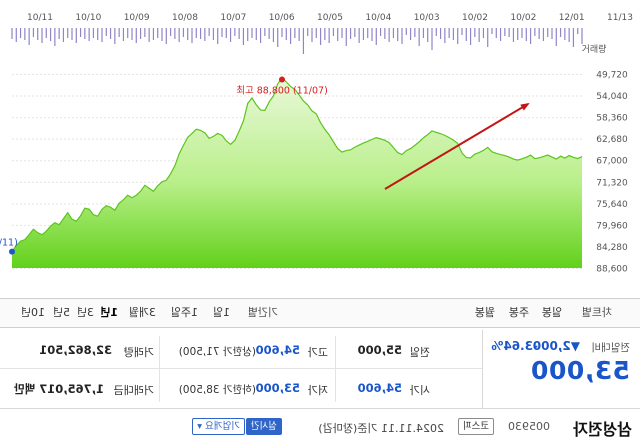 This screenshot has height=442, width=640. What do you see at coordinates (612, 205) in the screenshot?
I see `y-tick-label: 75,640` at bounding box center [612, 205].